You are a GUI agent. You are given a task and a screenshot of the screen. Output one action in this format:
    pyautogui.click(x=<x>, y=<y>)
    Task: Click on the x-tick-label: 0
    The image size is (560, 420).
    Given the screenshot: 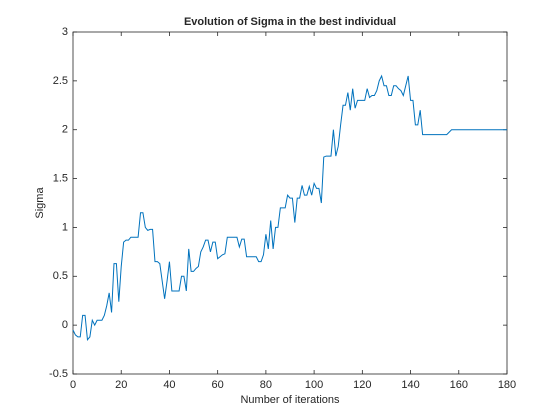 What is the action you would take?
    pyautogui.click(x=73, y=385)
    